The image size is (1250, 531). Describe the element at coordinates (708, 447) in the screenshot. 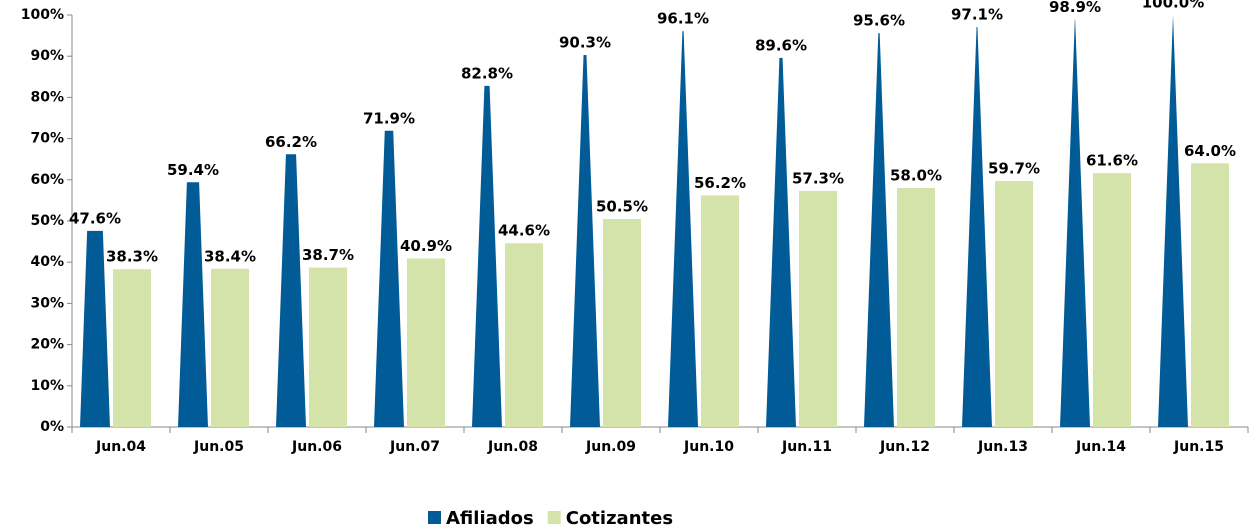

I see `x-tick-label: Jun.10` at that location.